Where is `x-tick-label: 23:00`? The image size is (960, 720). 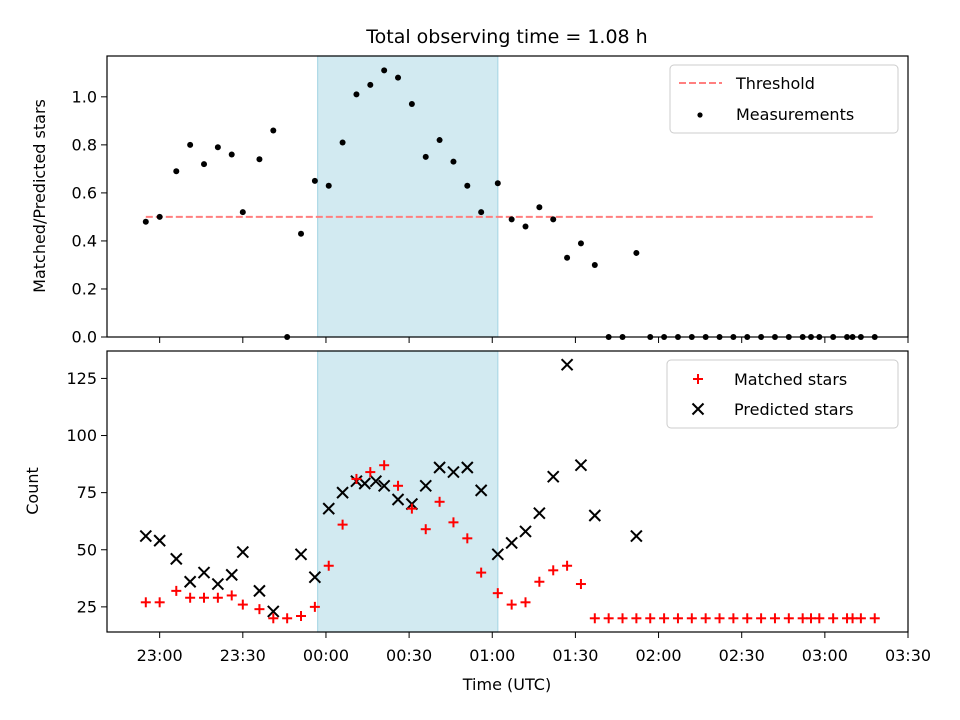 x-tick-label: 23:00 is located at coordinates (160, 655).